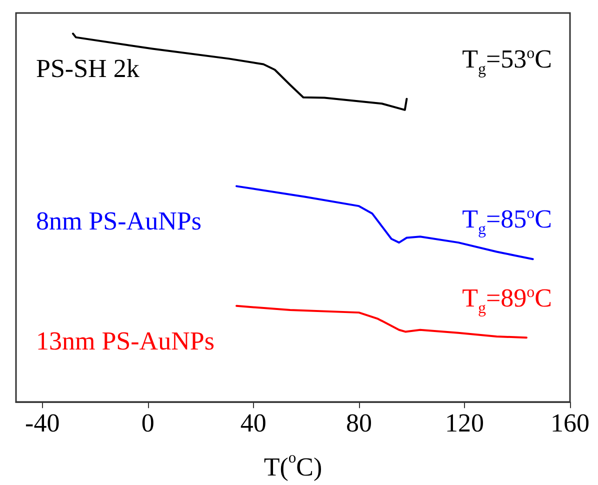 Image resolution: width=598 pixels, height=485 pixels. What do you see at coordinates (507, 62) in the screenshot?
I see `annotation: T$_{g}$=53$^{o}$C` at bounding box center [507, 62].